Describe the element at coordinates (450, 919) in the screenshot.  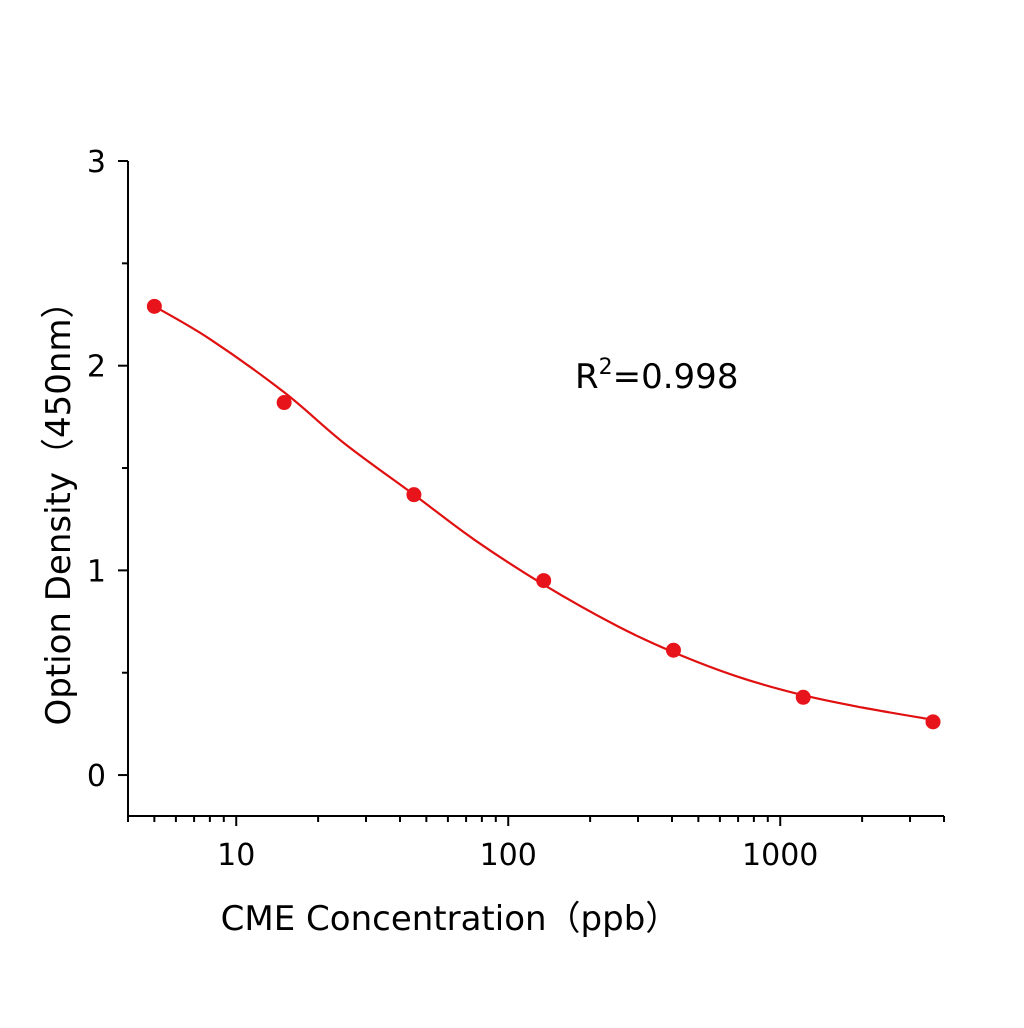
I see `x-axis-label: CME Concentration（ppb）` at that location.